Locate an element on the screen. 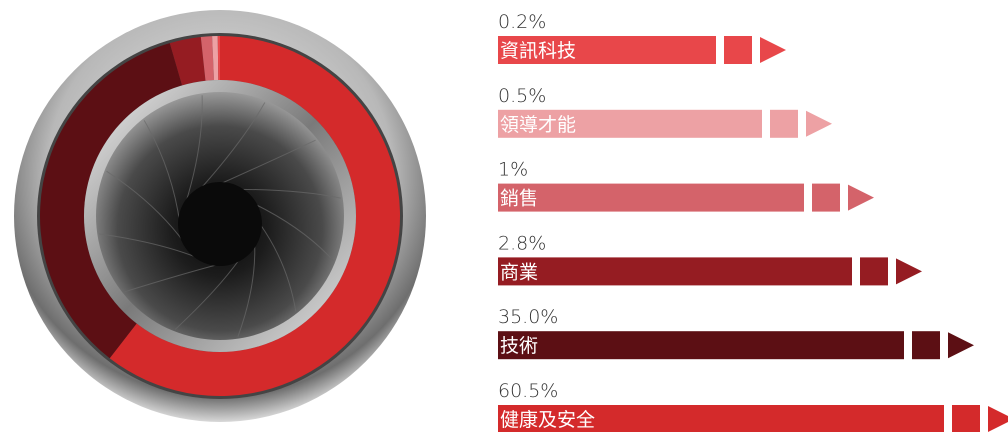 The height and width of the screenshot is (432, 1008). category-label: 銷售 is located at coordinates (519, 199).